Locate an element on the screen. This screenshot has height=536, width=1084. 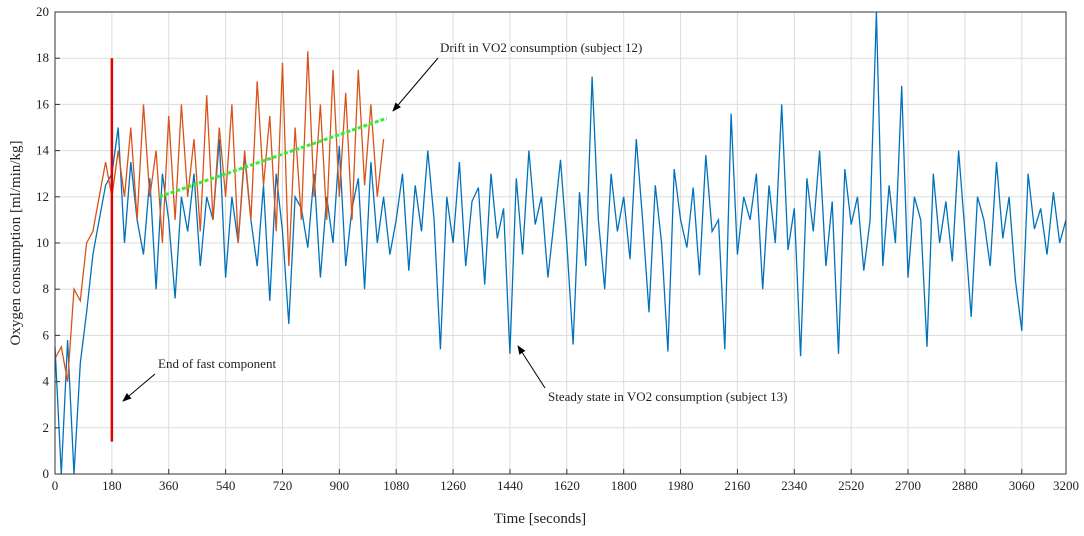
x-tick-label: 1980 is located at coordinates (681, 485).